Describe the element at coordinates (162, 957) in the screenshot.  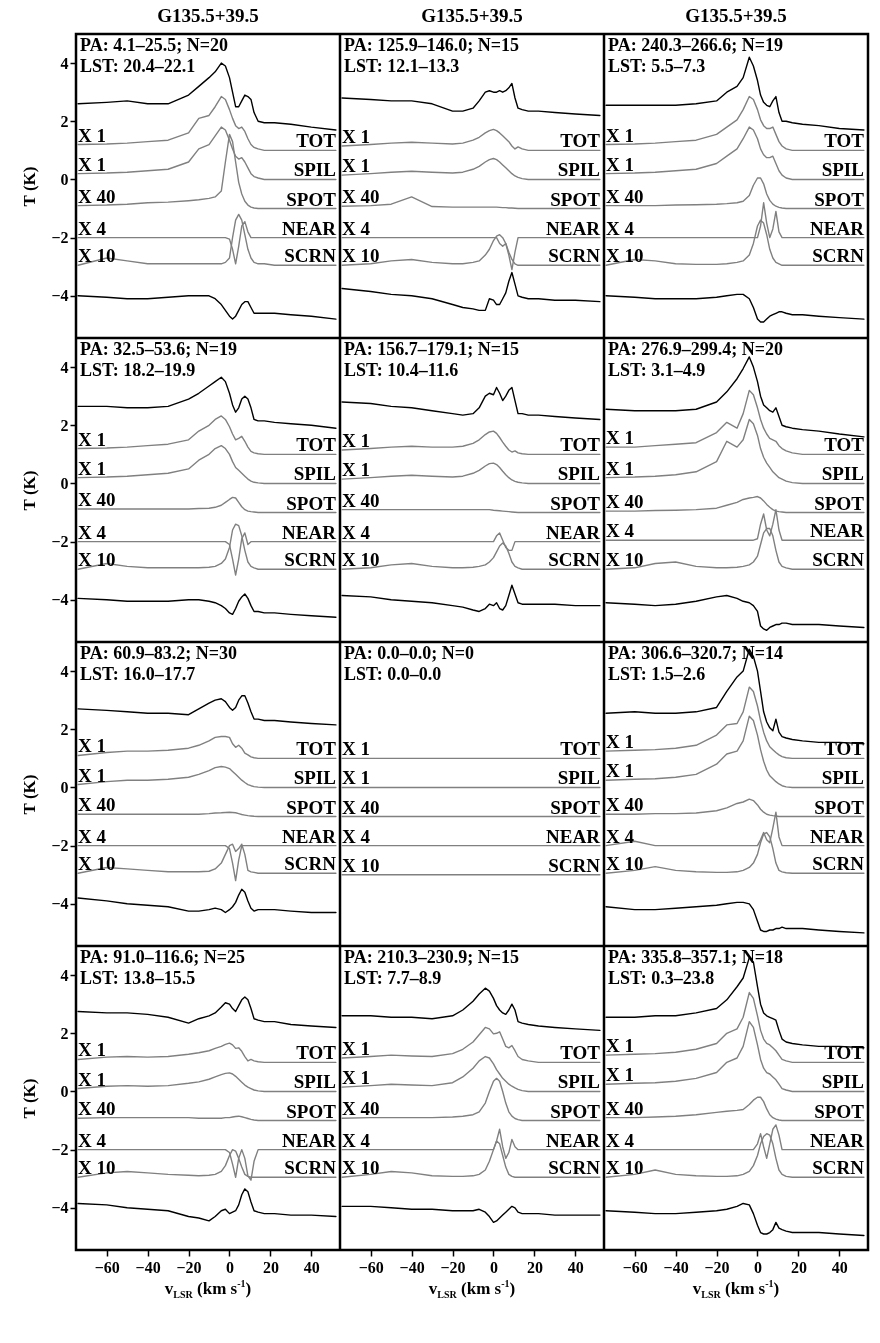
I see `annotation: PA: 91.0–116.6; N=25` at that location.